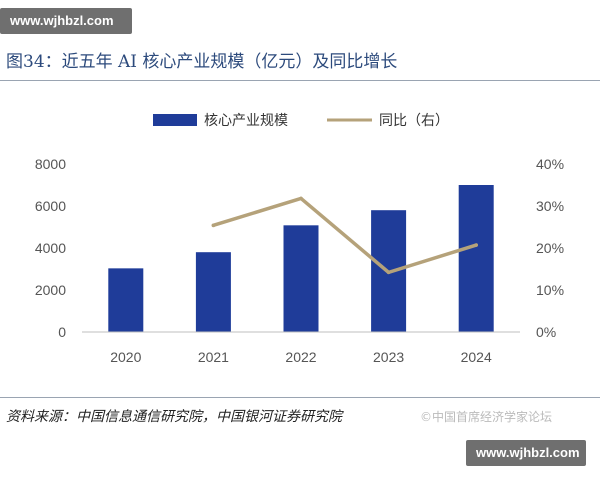  I want to click on x-tick-label: 2021, so click(213, 357).